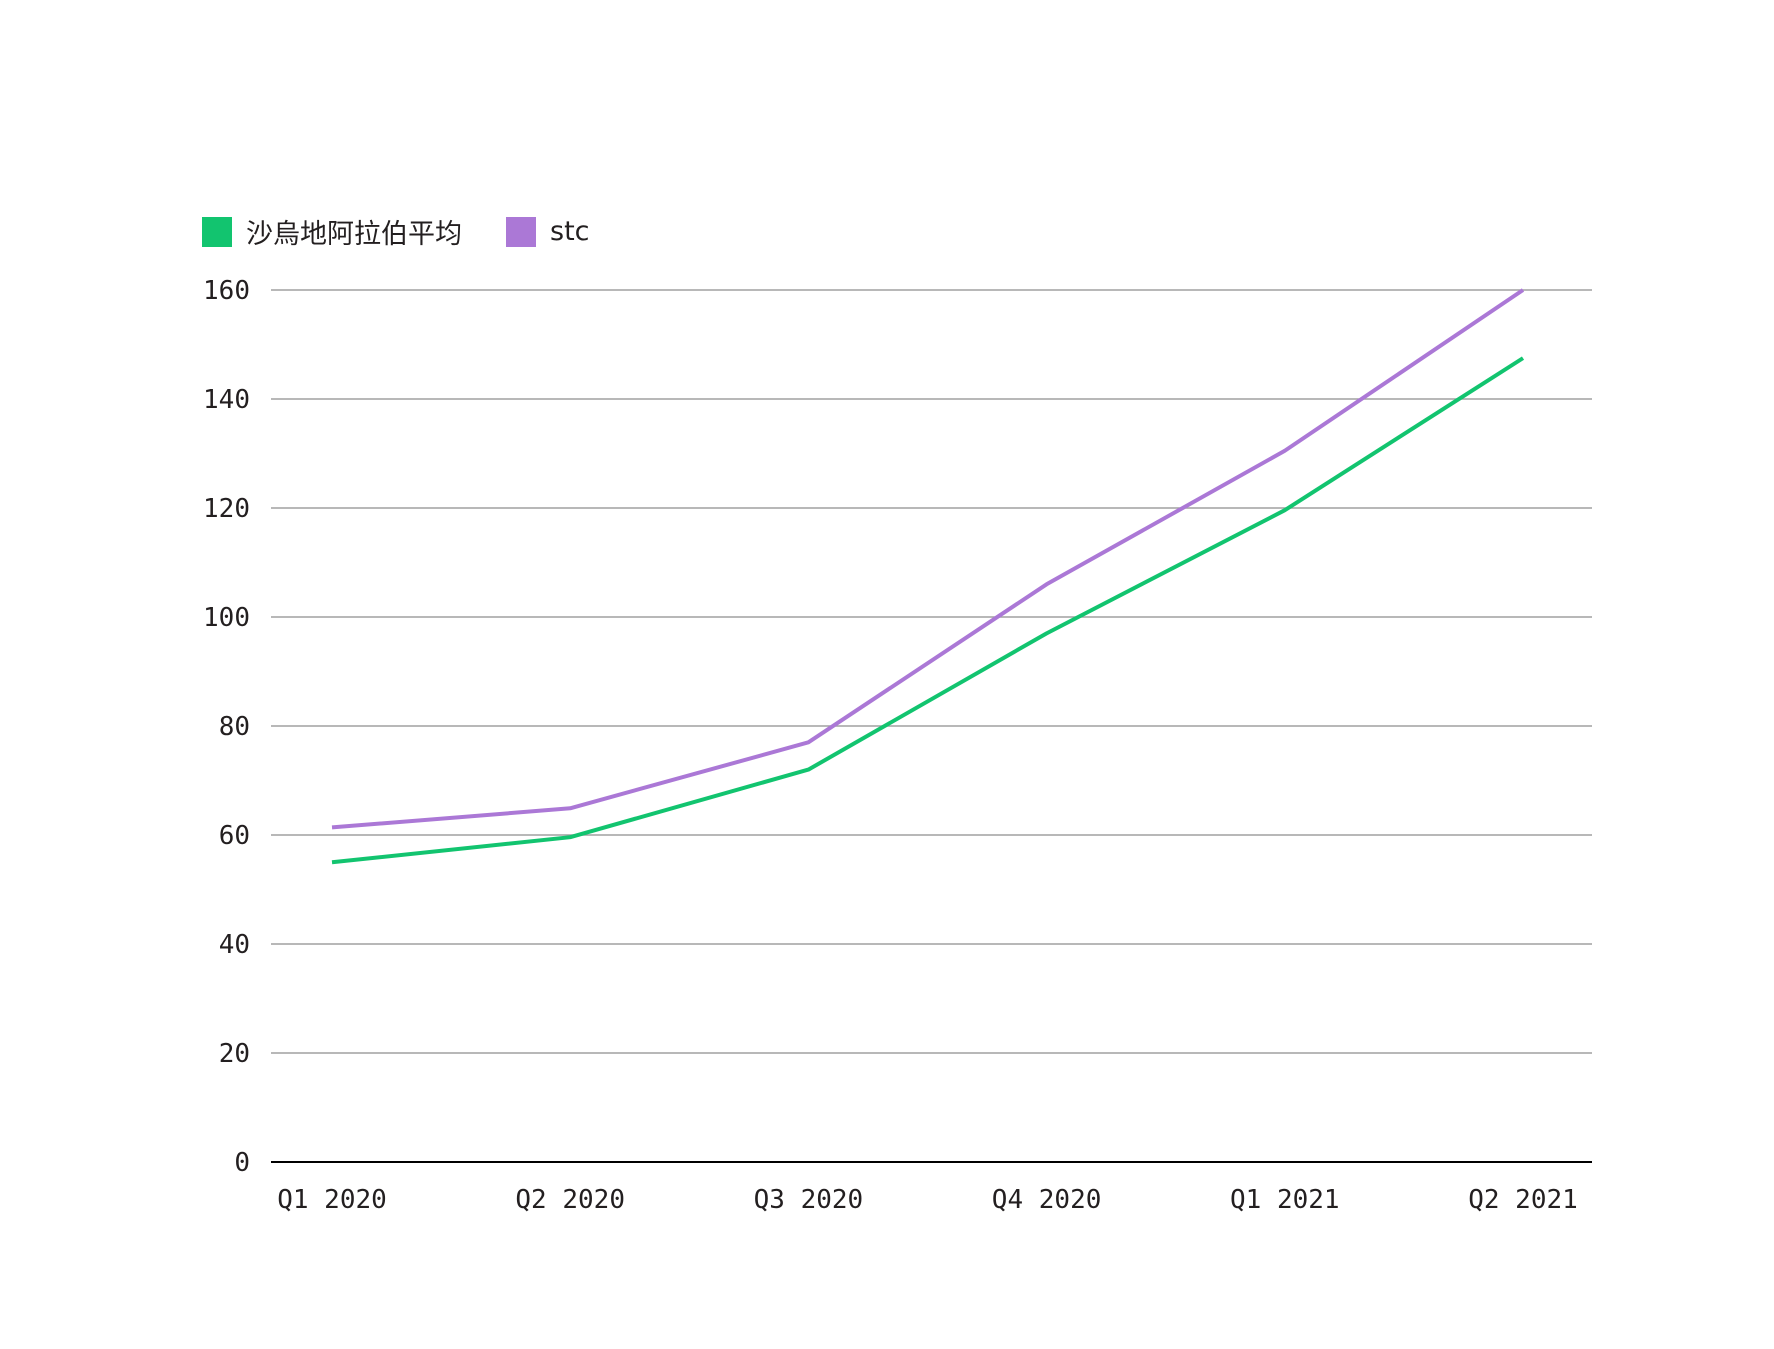  I want to click on y-tick-label: 60, so click(234, 836).